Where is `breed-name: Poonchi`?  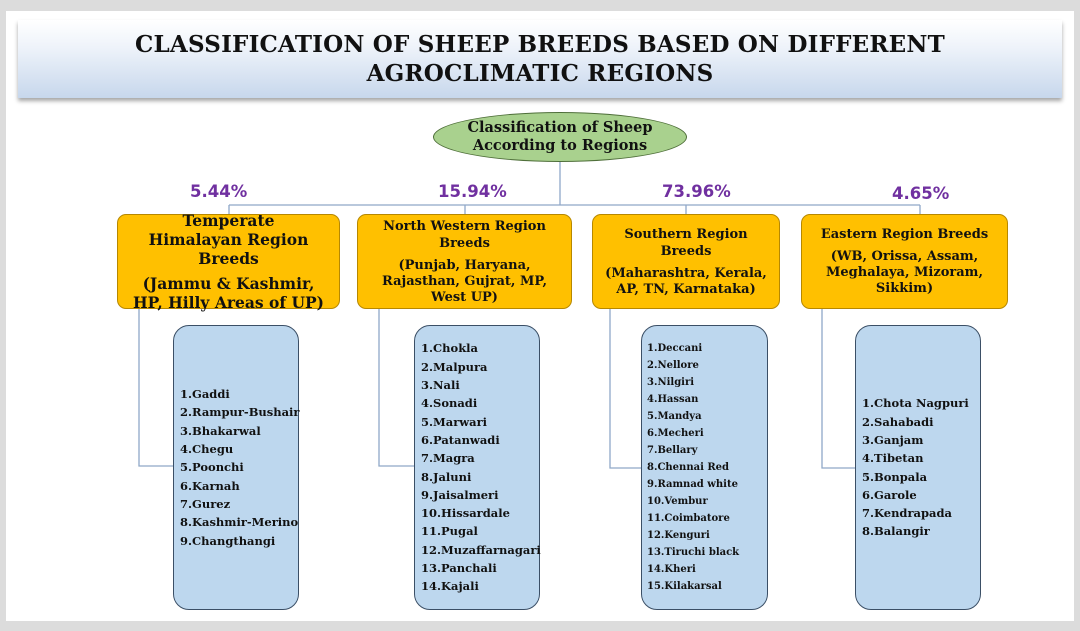
breed-name: Poonchi is located at coordinates (218, 467).